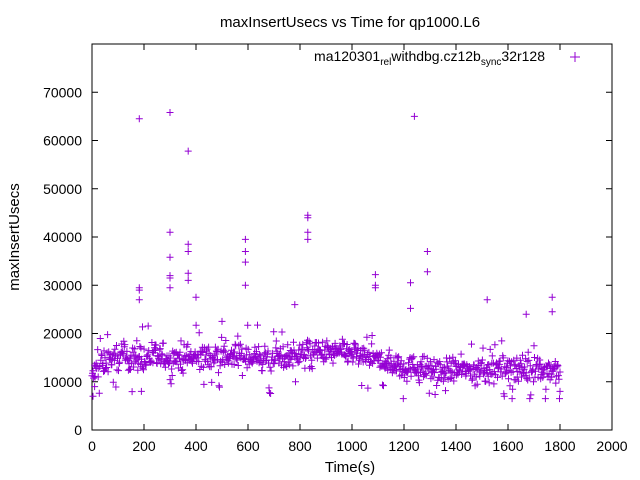  Describe the element at coordinates (62, 141) in the screenshot. I see `y-tick-label: 60000` at that location.